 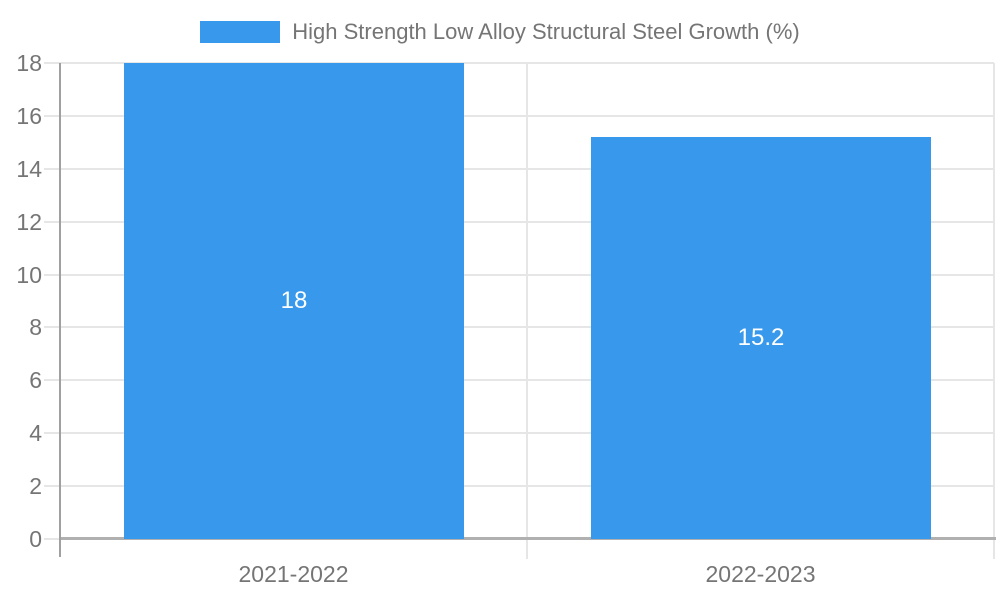 I want to click on x-axis-label: 2021-2022, so click(x=293, y=574).